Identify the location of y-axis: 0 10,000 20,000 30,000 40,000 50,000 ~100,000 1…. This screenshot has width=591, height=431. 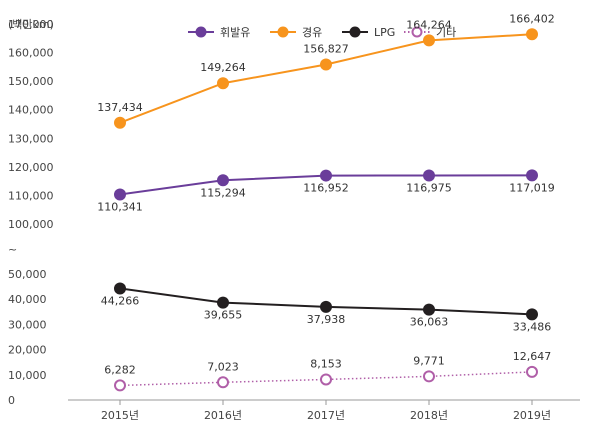
(31, 212).